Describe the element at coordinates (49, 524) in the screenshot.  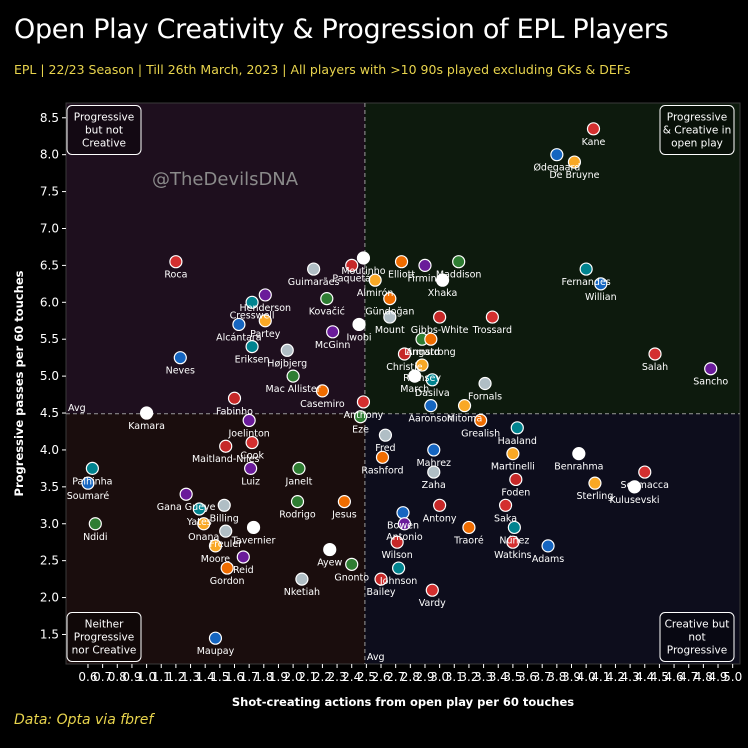
I see `y-tick-label: 3.0` at that location.